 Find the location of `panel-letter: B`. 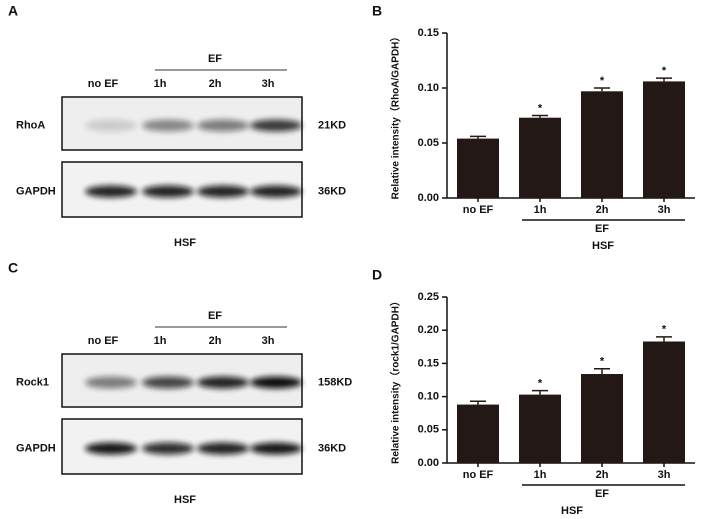

panel-letter: B is located at coordinates (377, 11).